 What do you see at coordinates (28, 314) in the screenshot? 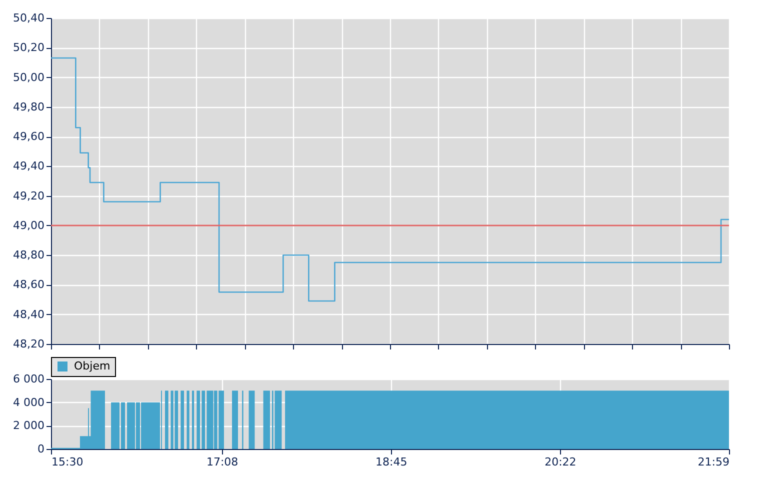
I see `y-tick-label: 48,40` at bounding box center [28, 314].